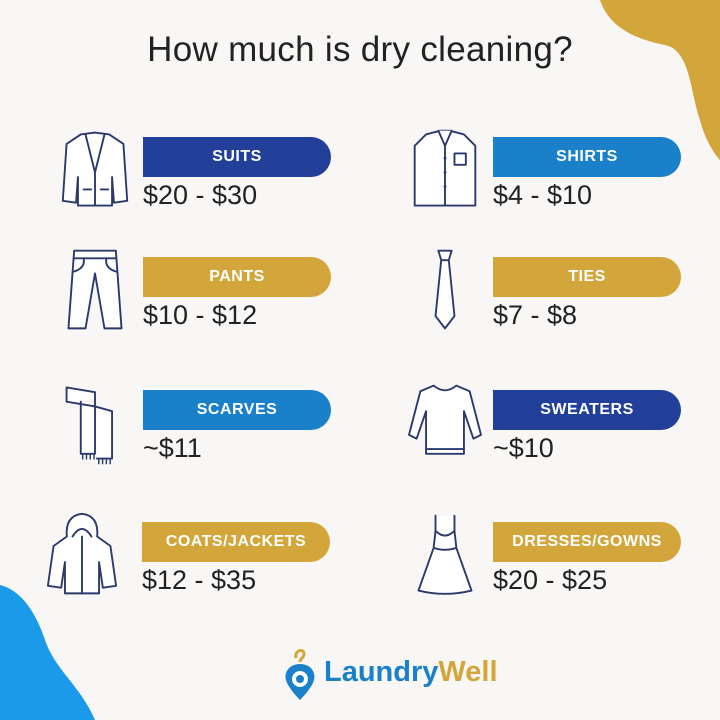 The height and width of the screenshot is (720, 720). Describe the element at coordinates (172, 448) in the screenshot. I see `price-range: ~$11` at that location.